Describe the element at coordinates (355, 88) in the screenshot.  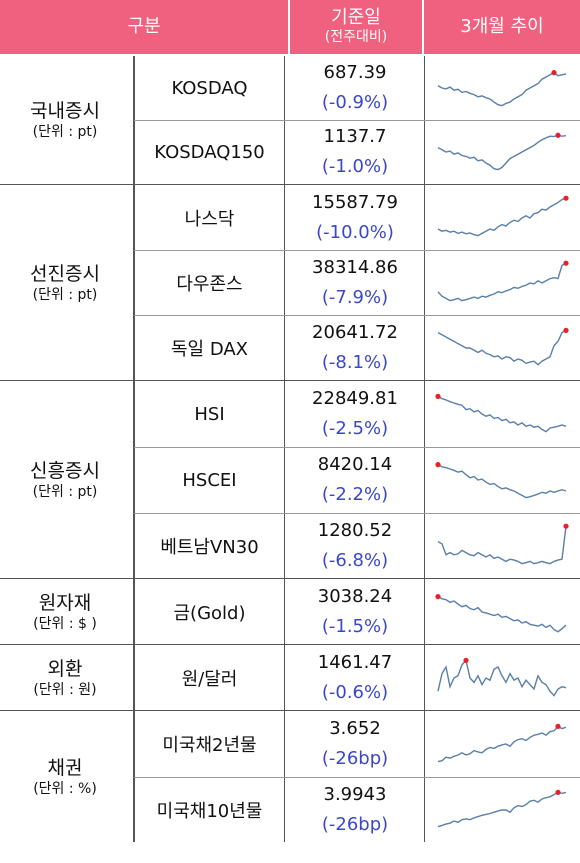
I see `value-cell: 687.39 (-0.9%)` at that location.